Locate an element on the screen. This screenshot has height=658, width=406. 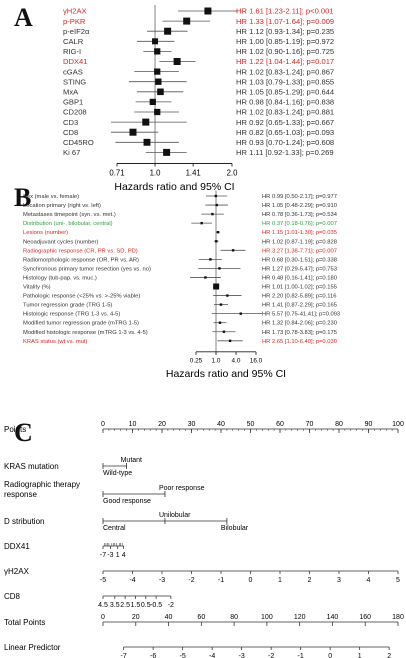
value-label: 3 is located at coordinates (339, 580).